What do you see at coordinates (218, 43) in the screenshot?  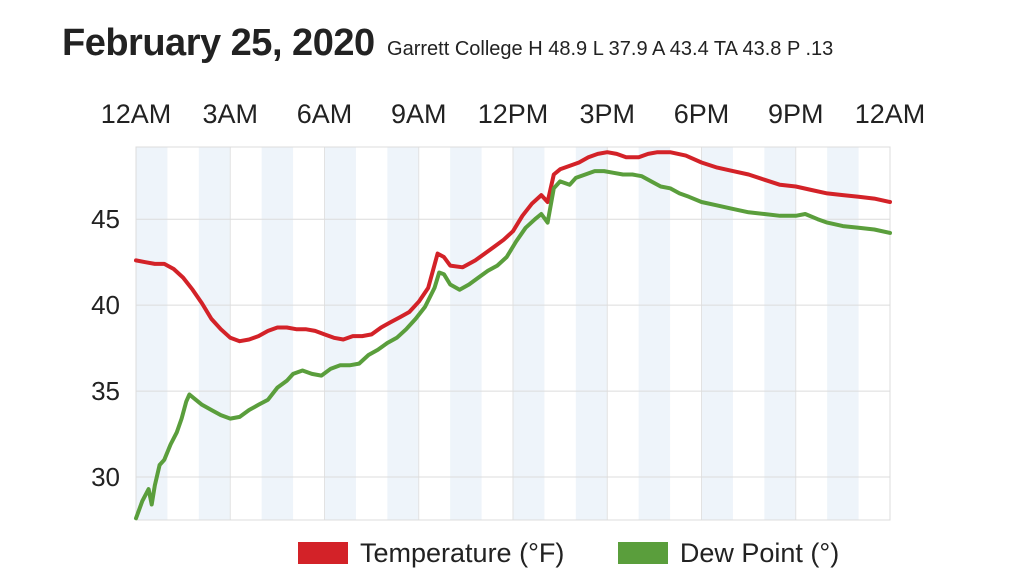 I see `page-title: February 25, 2020` at bounding box center [218, 43].